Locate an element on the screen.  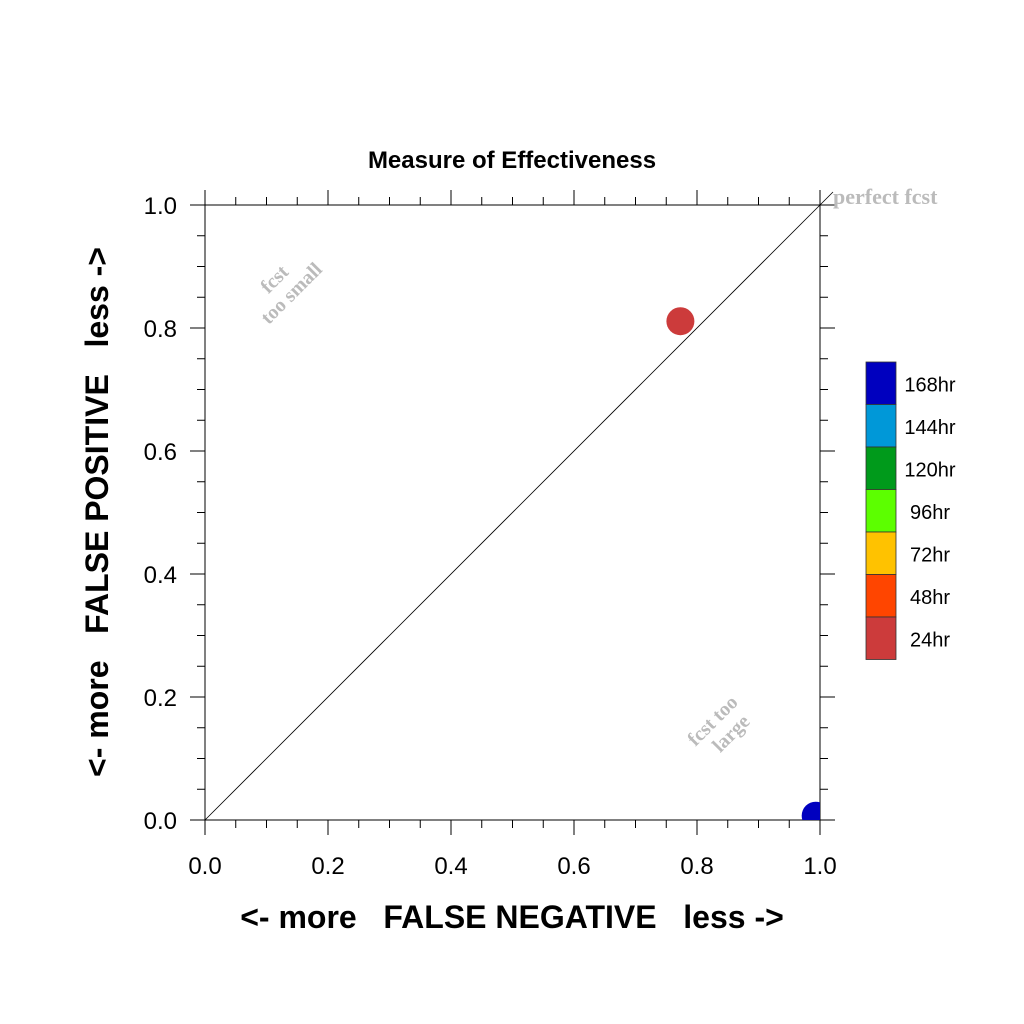
x-axis-title: <- more FALSE NEGATIVE less -> is located at coordinates (512, 917).